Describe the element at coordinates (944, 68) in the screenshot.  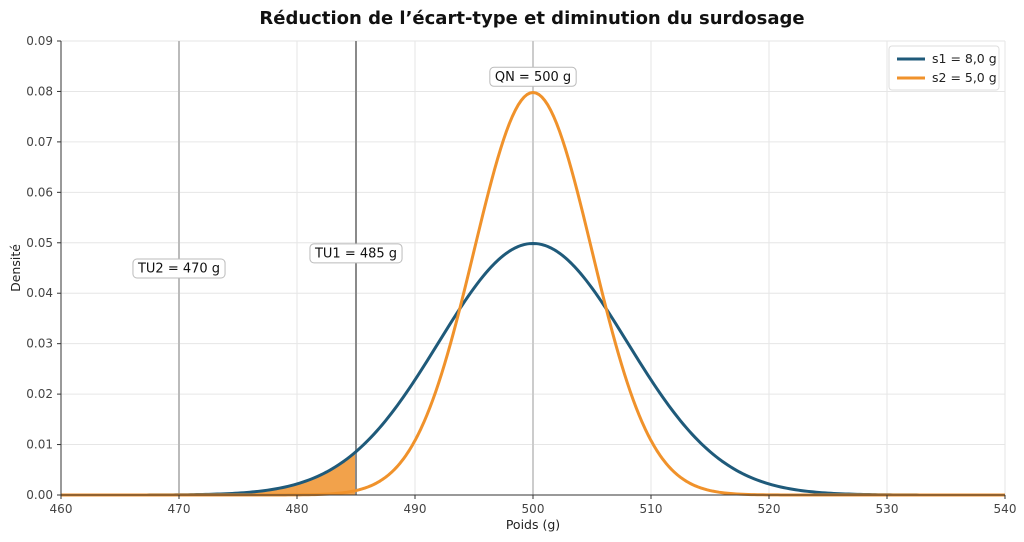
I see `legend: s1 = 8,0 g s2 = 5,0 g` at that location.